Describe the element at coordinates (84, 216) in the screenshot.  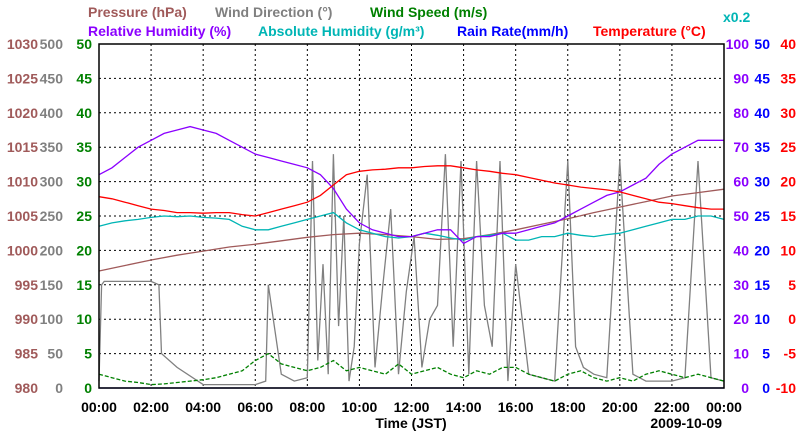
I see `y-tick-wind-speed: 25` at that location.